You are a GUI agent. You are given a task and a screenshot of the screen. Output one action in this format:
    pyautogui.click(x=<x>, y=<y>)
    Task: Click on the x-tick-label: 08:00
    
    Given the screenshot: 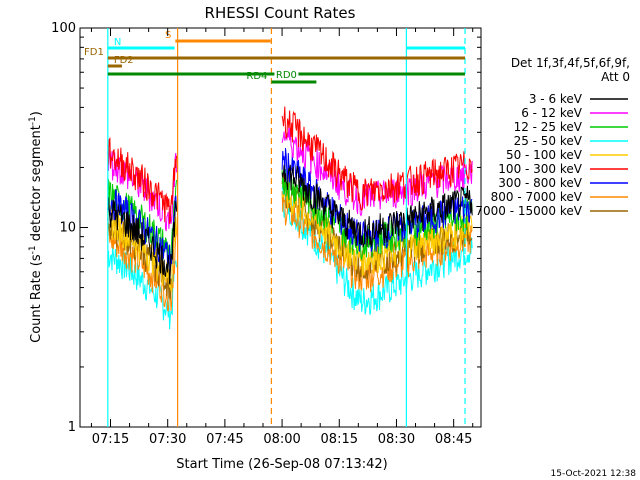 What is the action you would take?
    pyautogui.click(x=281, y=439)
    